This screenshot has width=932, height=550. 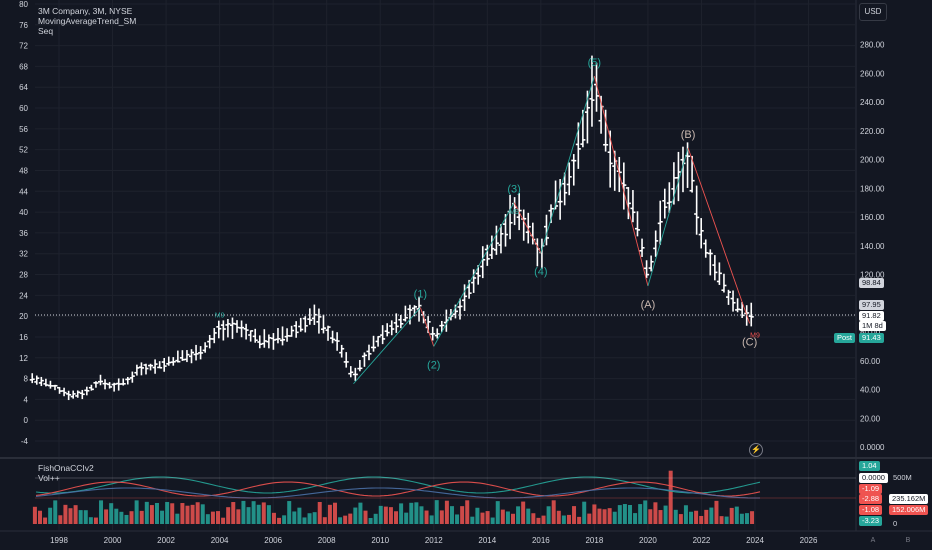 What do you see at coordinates (113, 540) in the screenshot?
I see `x-tick-label: 2000` at bounding box center [113, 540].